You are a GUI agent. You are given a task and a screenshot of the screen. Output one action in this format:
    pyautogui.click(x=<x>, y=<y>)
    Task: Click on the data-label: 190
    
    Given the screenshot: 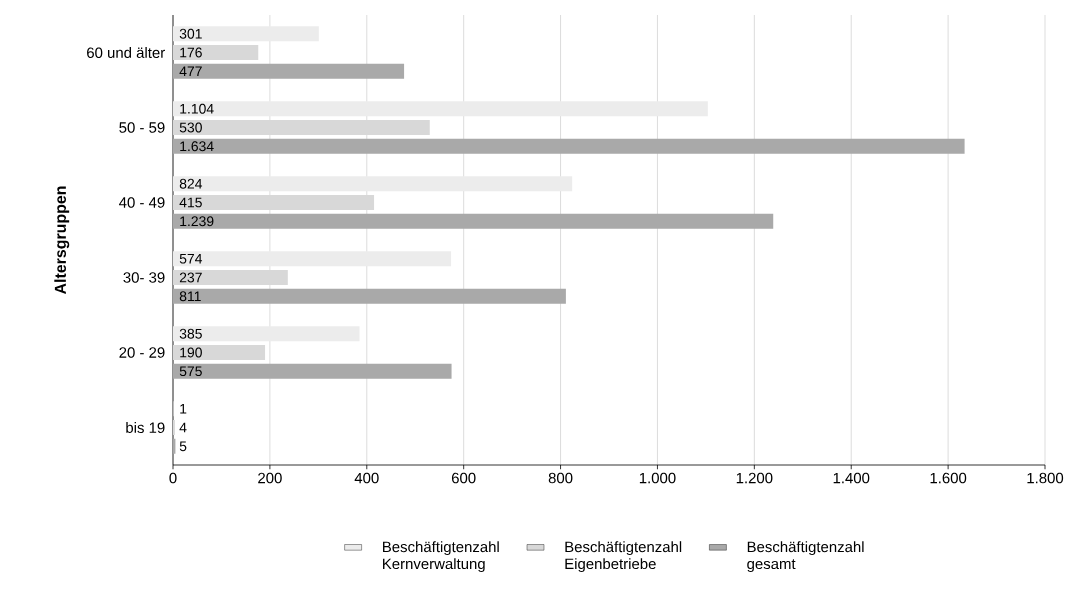 What is the action you would take?
    pyautogui.click(x=191, y=352)
    